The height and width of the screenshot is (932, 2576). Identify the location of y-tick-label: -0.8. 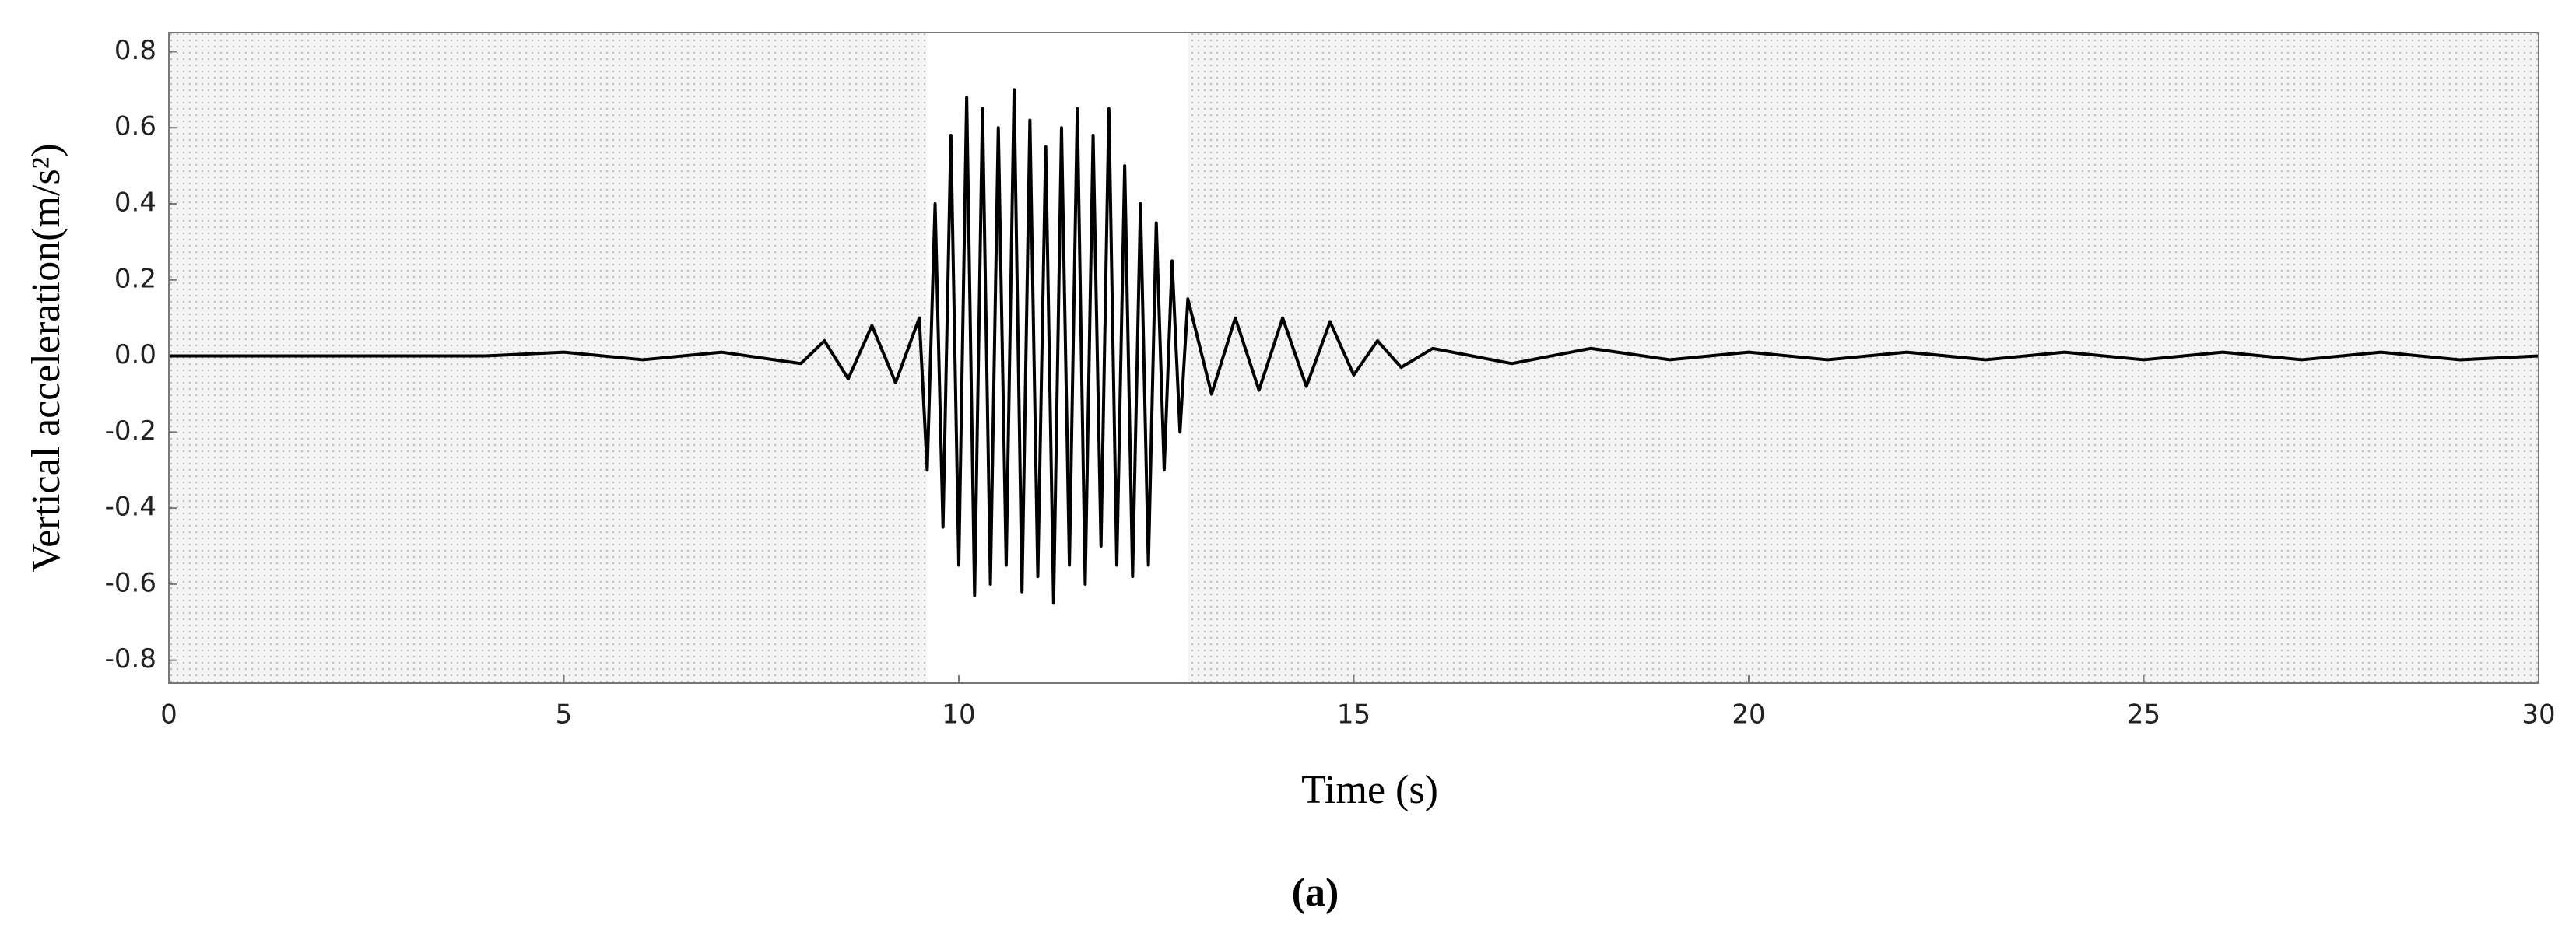
(131, 659).